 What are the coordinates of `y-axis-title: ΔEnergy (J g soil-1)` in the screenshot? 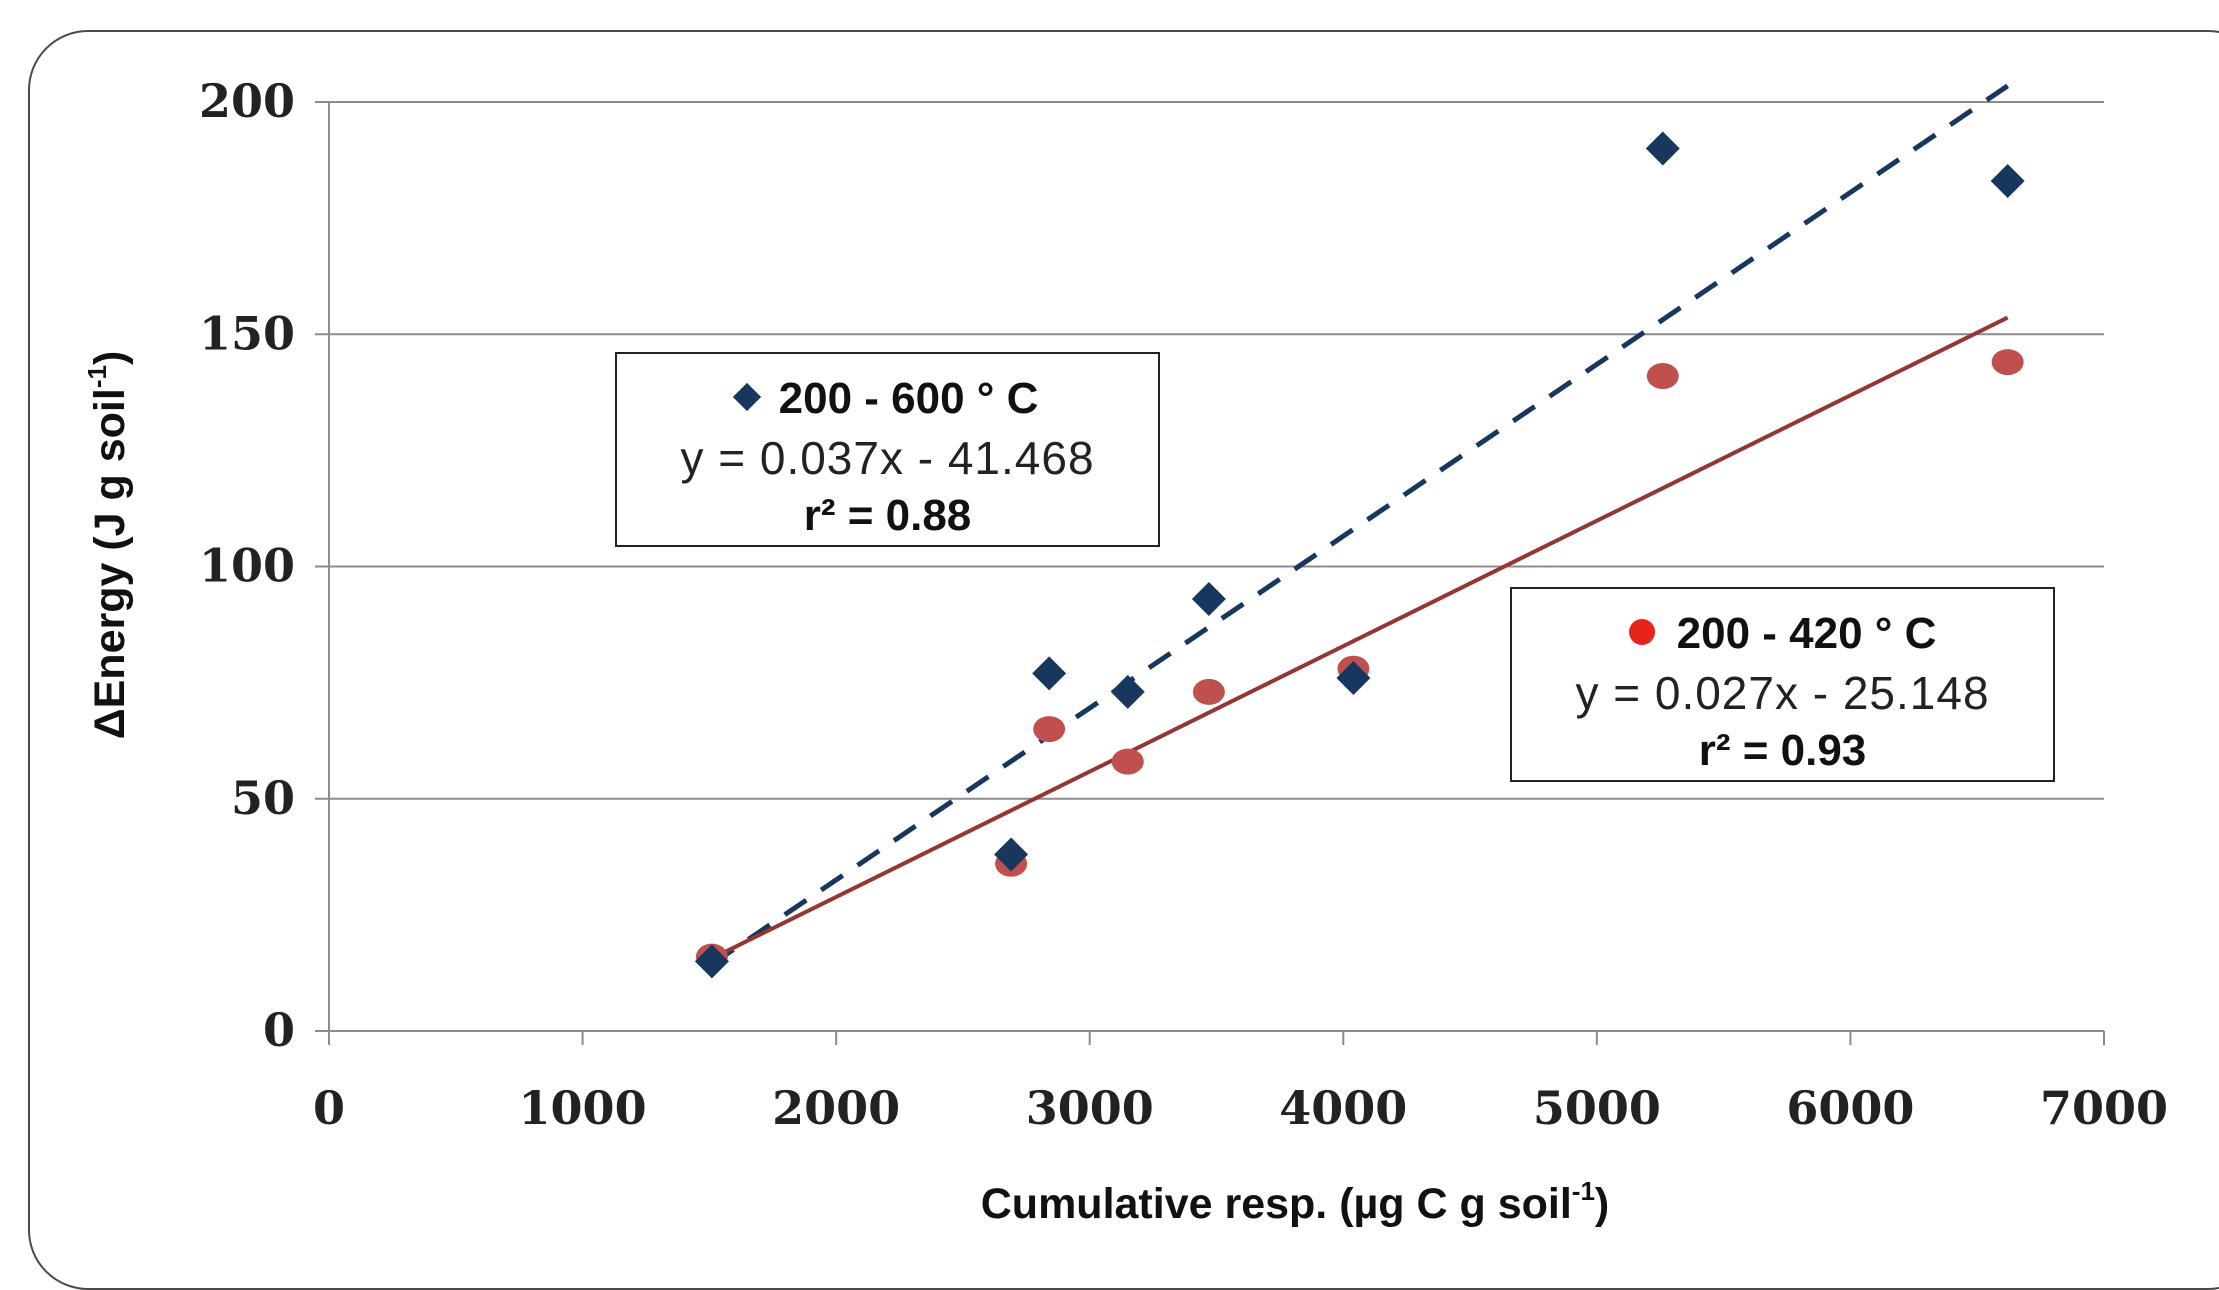 It's located at (108, 545).